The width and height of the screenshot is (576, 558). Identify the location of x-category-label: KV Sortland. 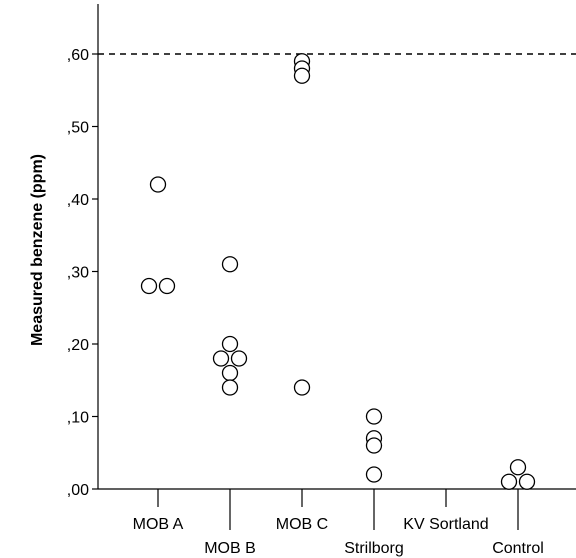
(445, 524).